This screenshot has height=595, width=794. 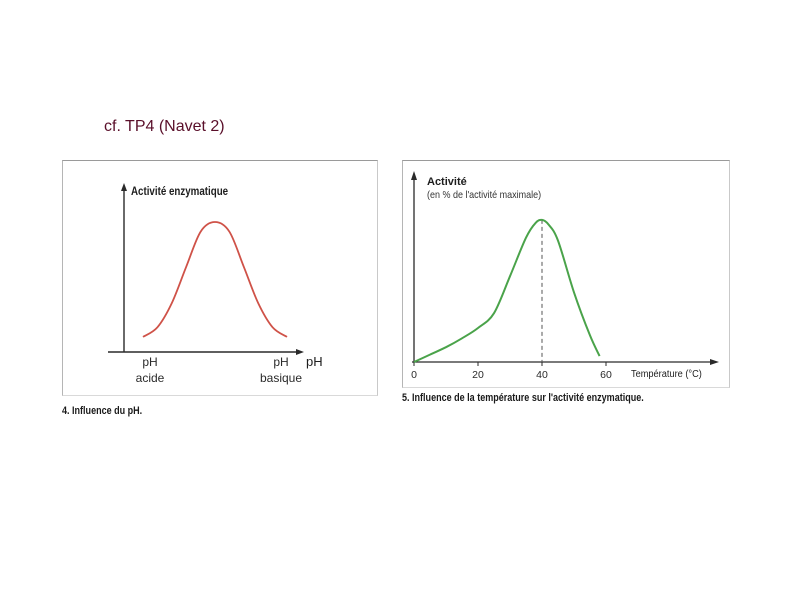 I want to click on temp-x-tick-label: 60, so click(x=606, y=375).